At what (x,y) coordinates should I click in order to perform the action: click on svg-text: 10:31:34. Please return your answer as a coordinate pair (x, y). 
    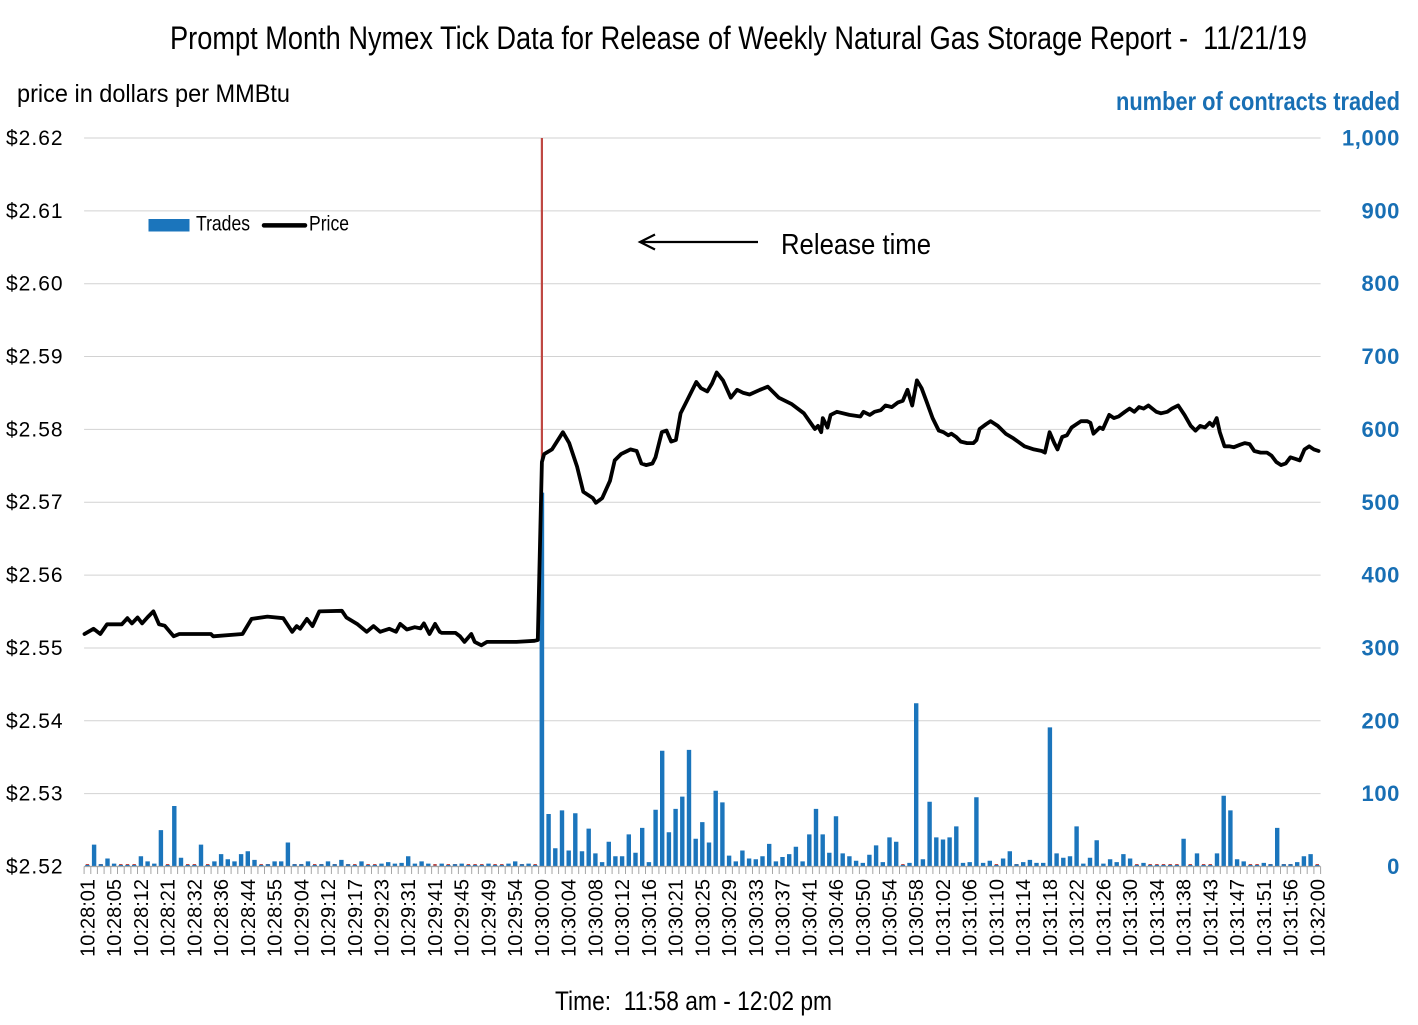
    Looking at the image, I should click on (1158, 918).